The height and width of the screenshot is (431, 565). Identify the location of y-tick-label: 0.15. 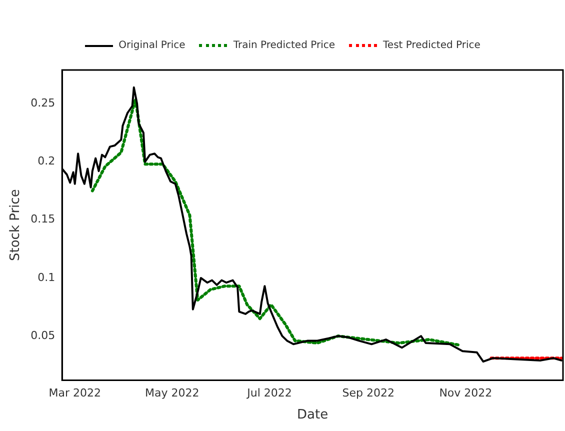
(43, 219).